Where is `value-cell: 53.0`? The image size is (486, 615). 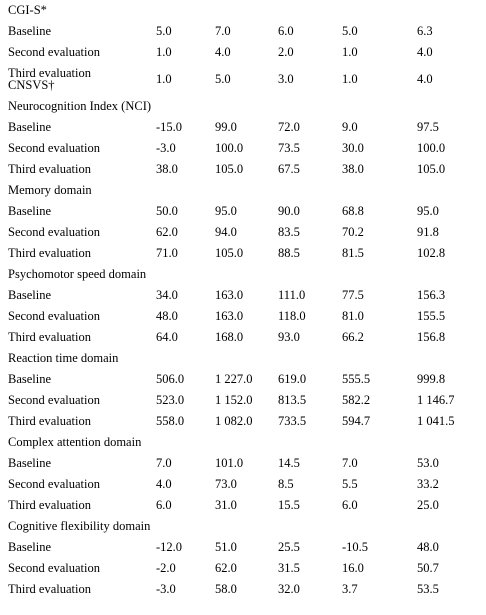
value-cell: 53.0 is located at coordinates (428, 463).